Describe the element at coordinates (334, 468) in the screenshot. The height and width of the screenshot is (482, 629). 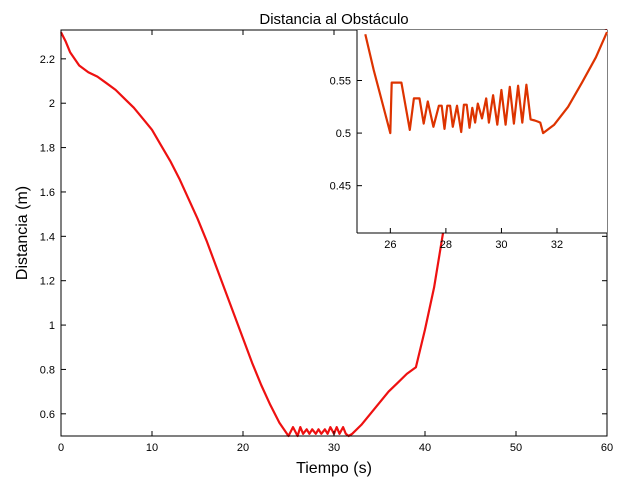
I see `x-axis-label: Tiempo (s)` at that location.